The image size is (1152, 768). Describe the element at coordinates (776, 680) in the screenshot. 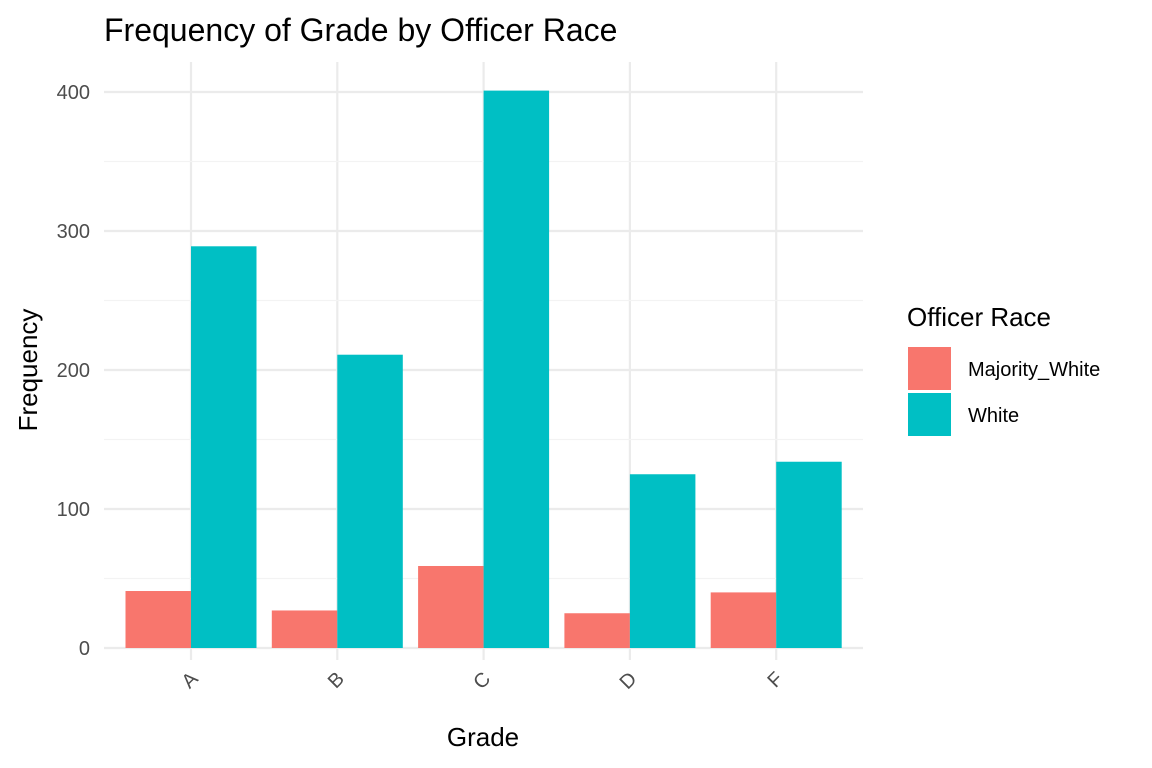

I see `x-tick-label-f: F` at that location.